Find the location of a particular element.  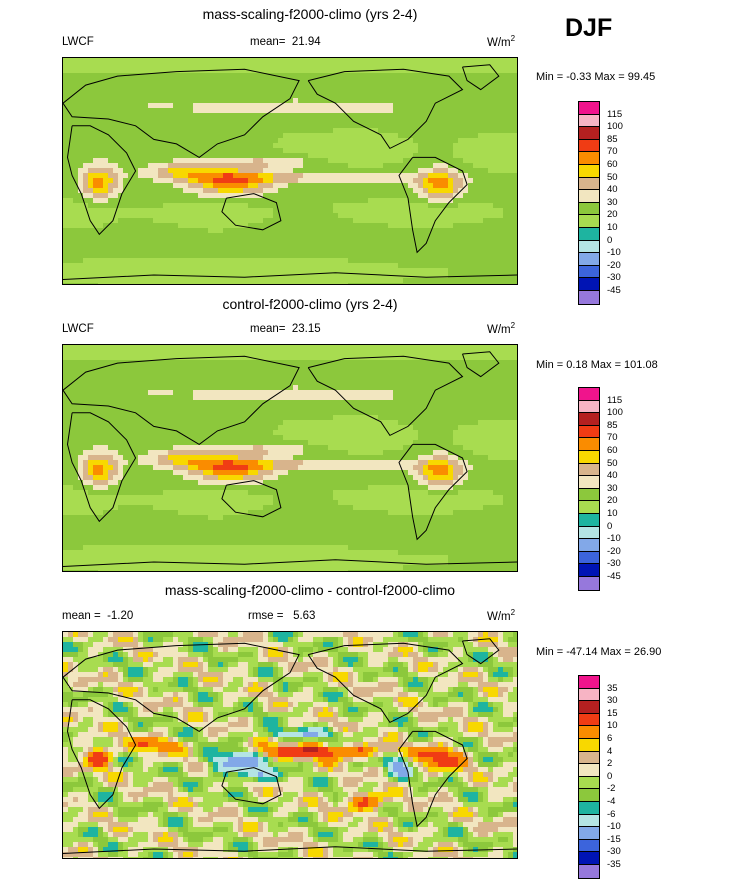

colorbar-tick-label: 40 is located at coordinates (612, 190).